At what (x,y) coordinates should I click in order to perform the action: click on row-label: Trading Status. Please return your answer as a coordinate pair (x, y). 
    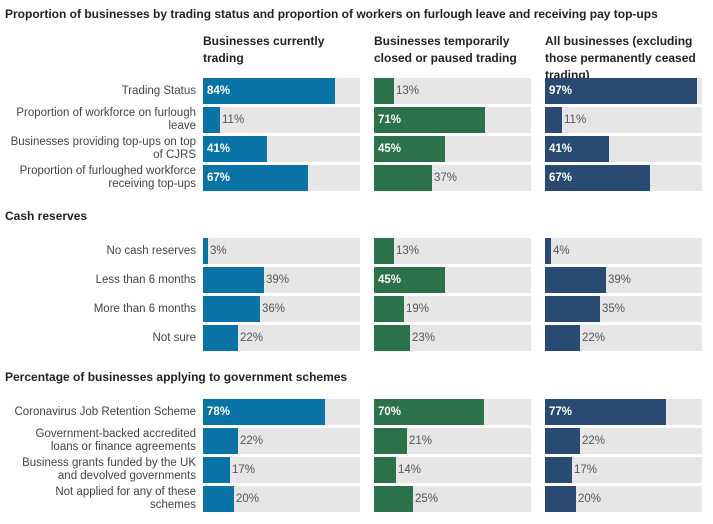
    Looking at the image, I should click on (158, 90).